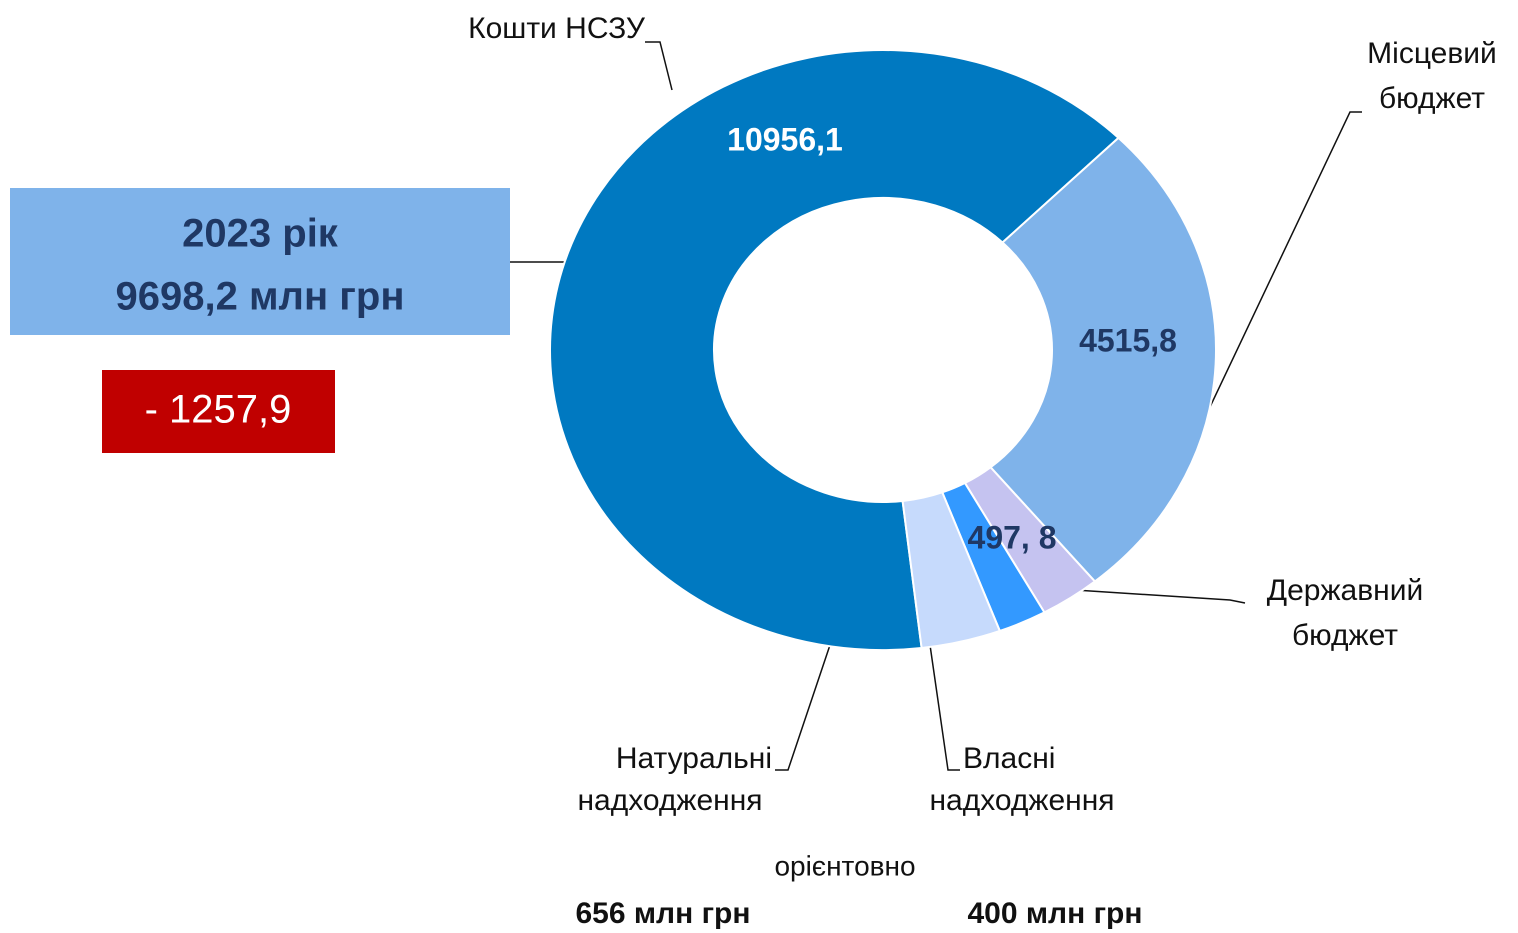  I want to click on category-label: Кошти НСЗУ, so click(557, 28).